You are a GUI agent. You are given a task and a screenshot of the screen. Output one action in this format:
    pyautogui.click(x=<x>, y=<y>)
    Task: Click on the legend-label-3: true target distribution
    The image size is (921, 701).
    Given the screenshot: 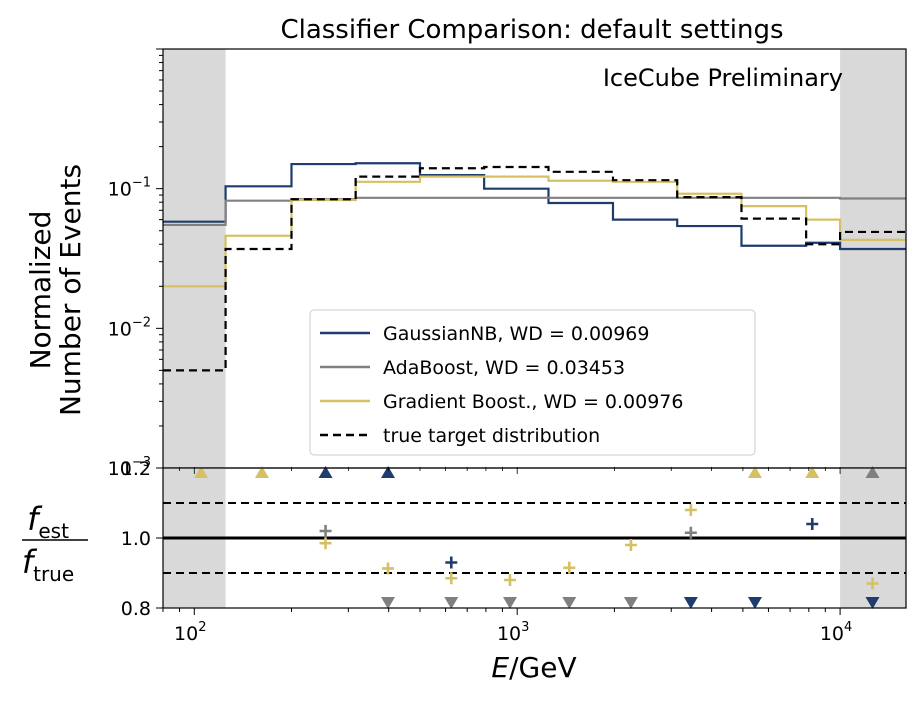 What is the action you would take?
    pyautogui.click(x=491, y=436)
    